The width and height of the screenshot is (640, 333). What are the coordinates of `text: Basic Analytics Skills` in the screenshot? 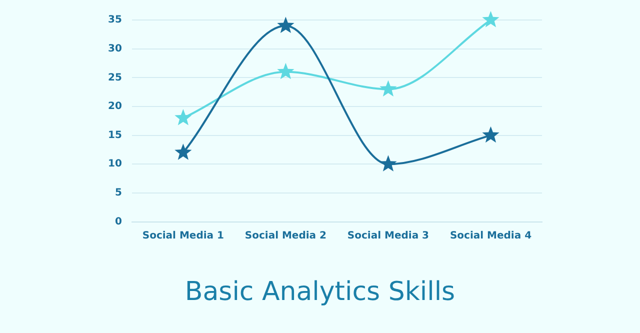 It's located at (320, 292).